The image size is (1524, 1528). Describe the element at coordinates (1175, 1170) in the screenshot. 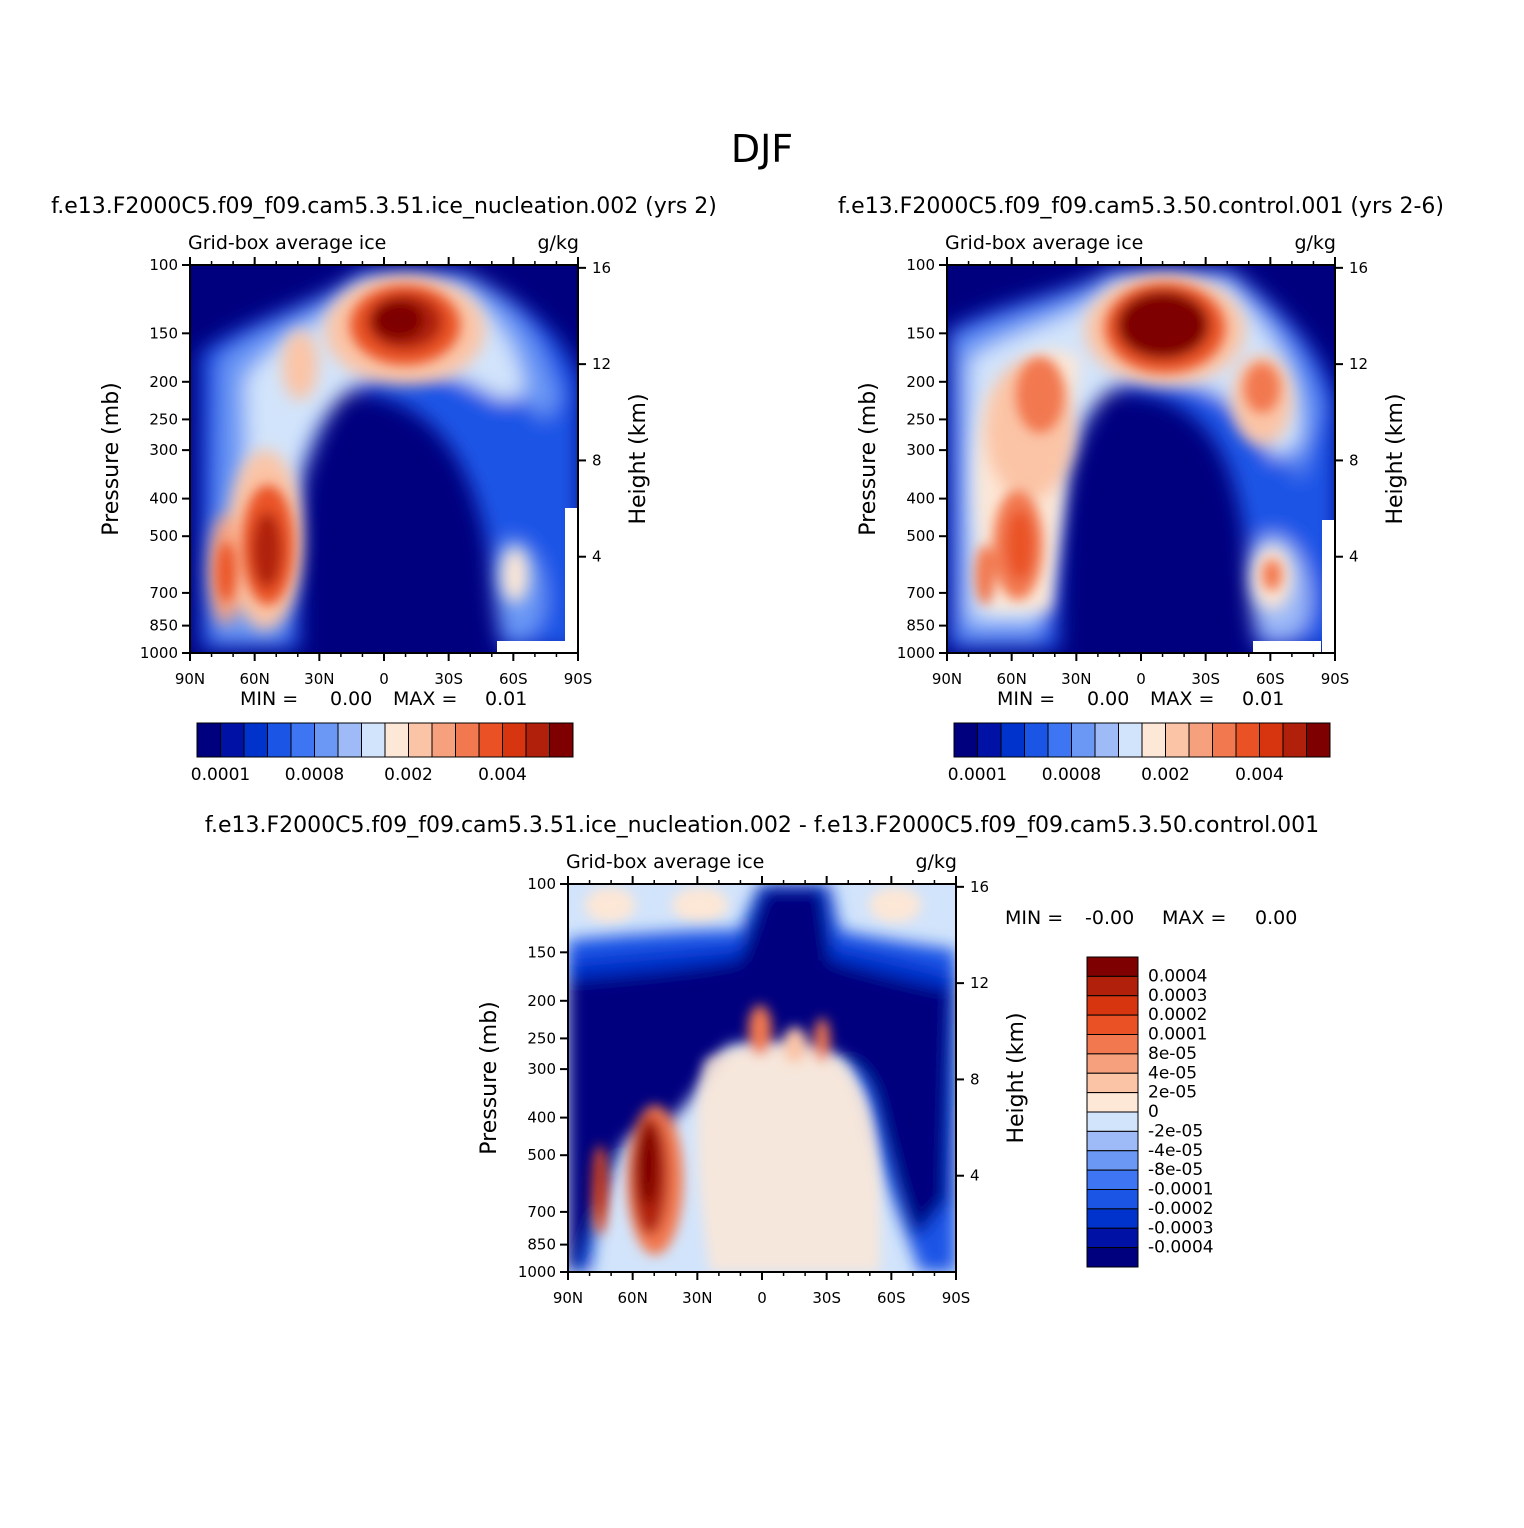

I see `colorbar-label: -8e-05` at that location.